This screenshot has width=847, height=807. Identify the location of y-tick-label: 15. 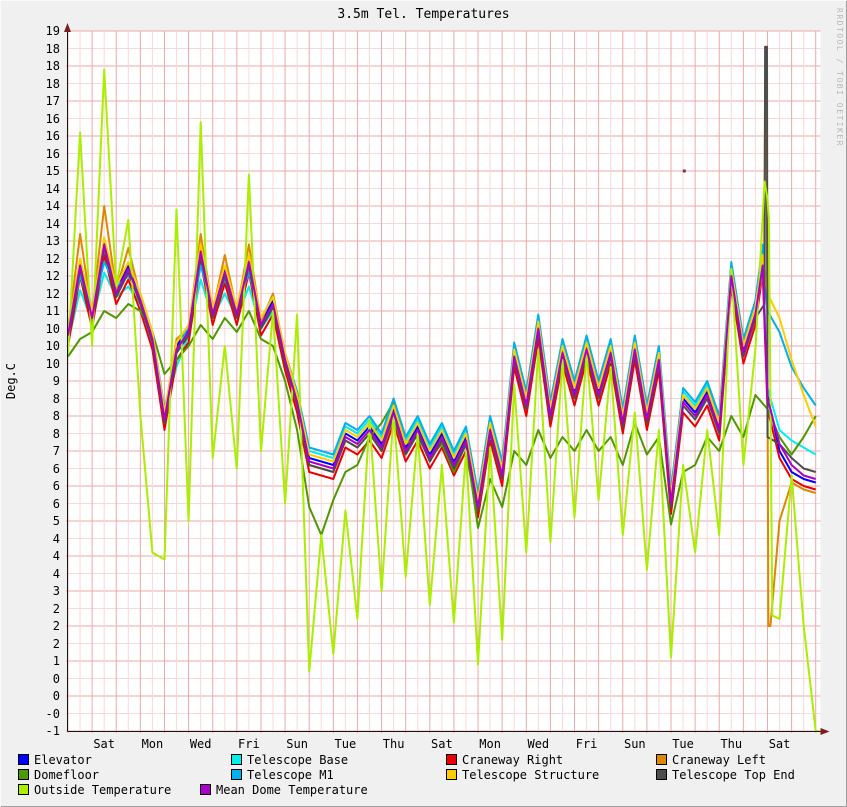
(52, 171).